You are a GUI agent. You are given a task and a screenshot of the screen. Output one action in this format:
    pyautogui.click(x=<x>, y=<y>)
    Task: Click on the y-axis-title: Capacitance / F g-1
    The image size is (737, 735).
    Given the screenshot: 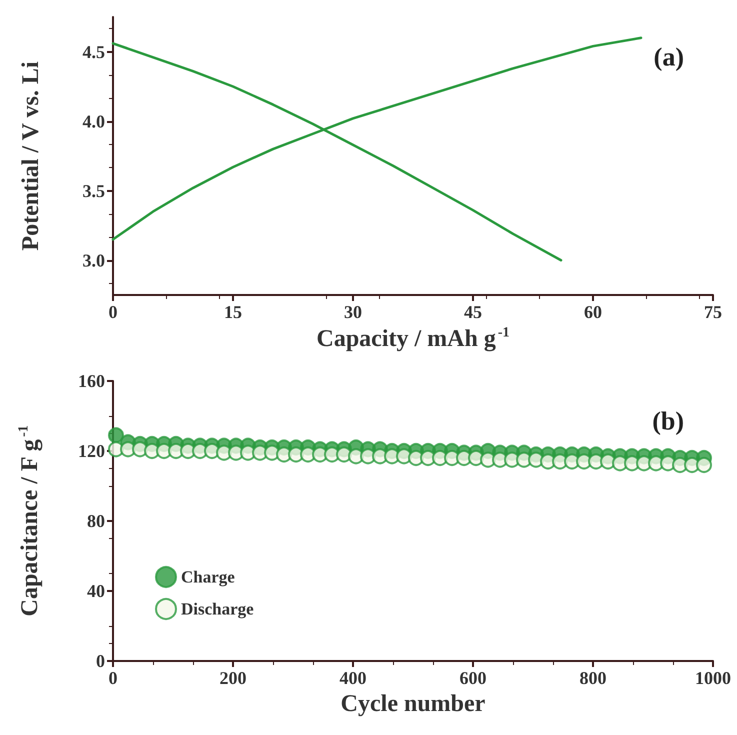 What is the action you would take?
    pyautogui.click(x=29, y=520)
    